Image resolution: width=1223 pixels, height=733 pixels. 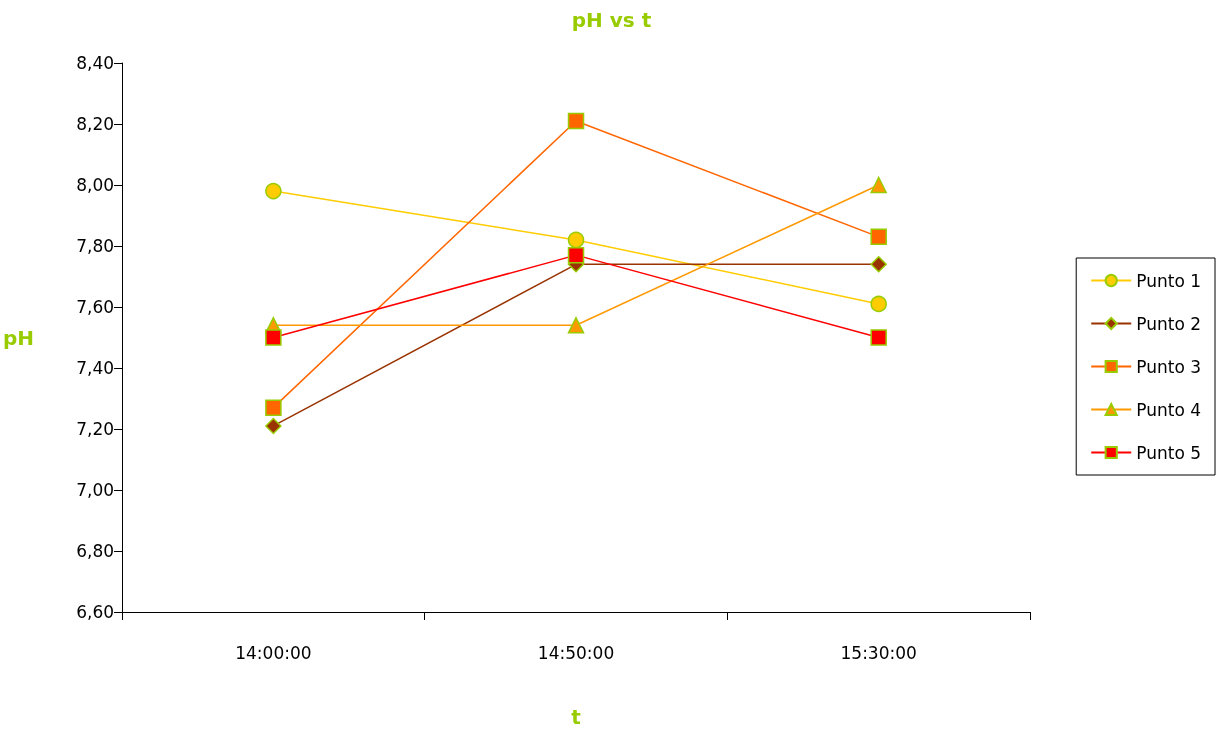 I want to click on y-tick-label: 7,20, so click(x=95, y=429).